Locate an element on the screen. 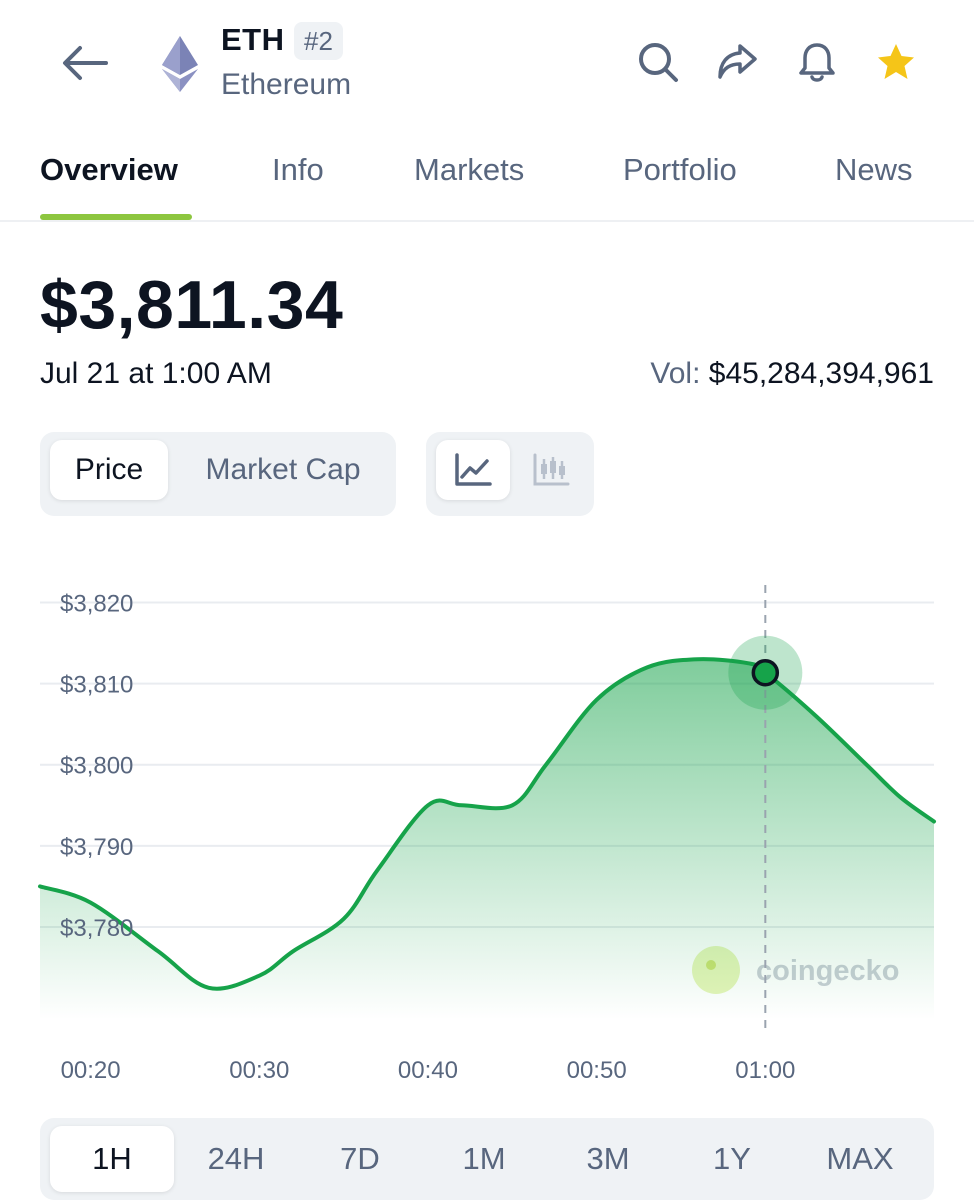 The image size is (974, 1200). rank-badge: #2 is located at coordinates (318, 41).